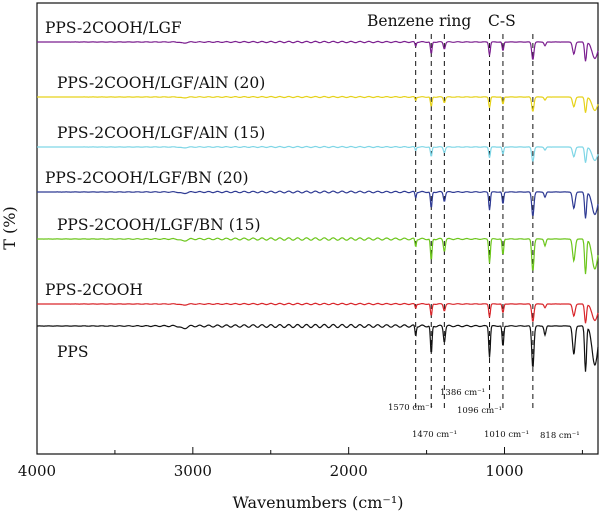  I want to click on peak-label: 818 cm⁻¹, so click(560, 436).